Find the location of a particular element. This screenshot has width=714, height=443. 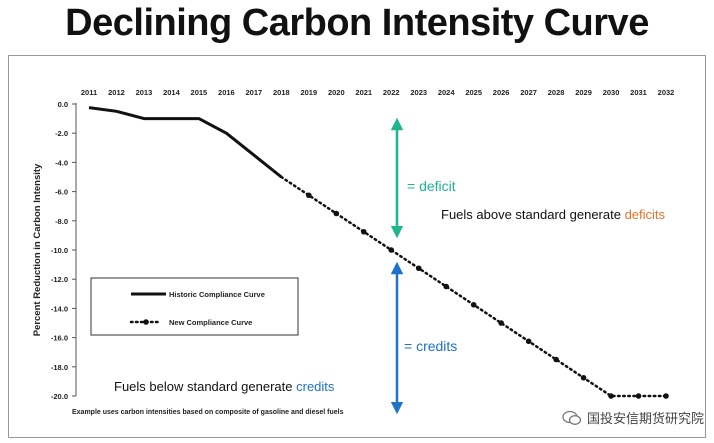

y-tick-label: -8.0 is located at coordinates (61, 221).